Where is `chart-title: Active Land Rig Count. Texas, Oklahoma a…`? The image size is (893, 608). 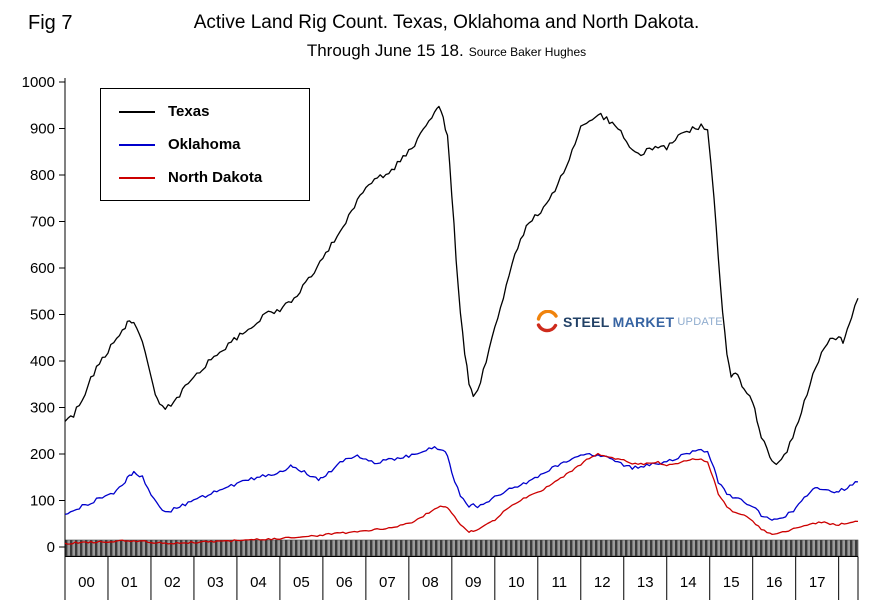
chart-title: Active Land Rig Count. Texas, Oklahoma a… is located at coordinates (446, 22).